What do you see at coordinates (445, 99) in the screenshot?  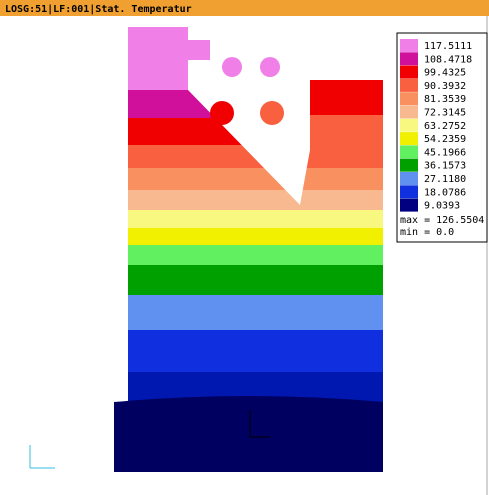 I see `legend-label: 81.3539` at bounding box center [445, 99].